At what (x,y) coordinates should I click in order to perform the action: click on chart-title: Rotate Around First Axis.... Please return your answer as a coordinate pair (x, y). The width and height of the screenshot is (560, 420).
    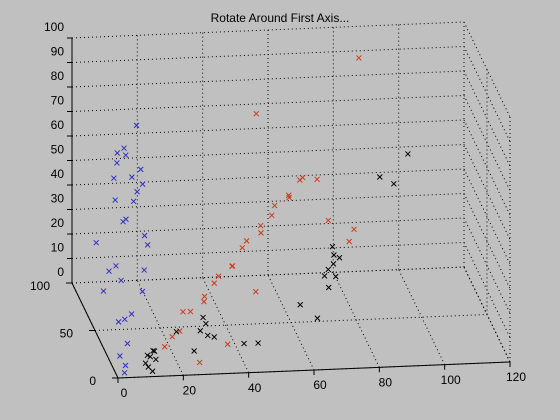
    Looking at the image, I should click on (280, 18).